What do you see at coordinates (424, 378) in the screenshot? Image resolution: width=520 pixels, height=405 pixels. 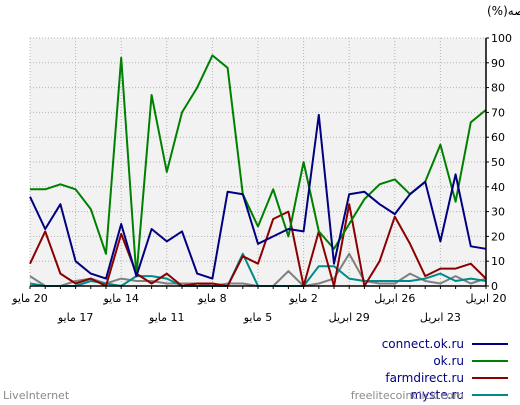 I see `legend-label: farmdirect.ru` at bounding box center [424, 378].